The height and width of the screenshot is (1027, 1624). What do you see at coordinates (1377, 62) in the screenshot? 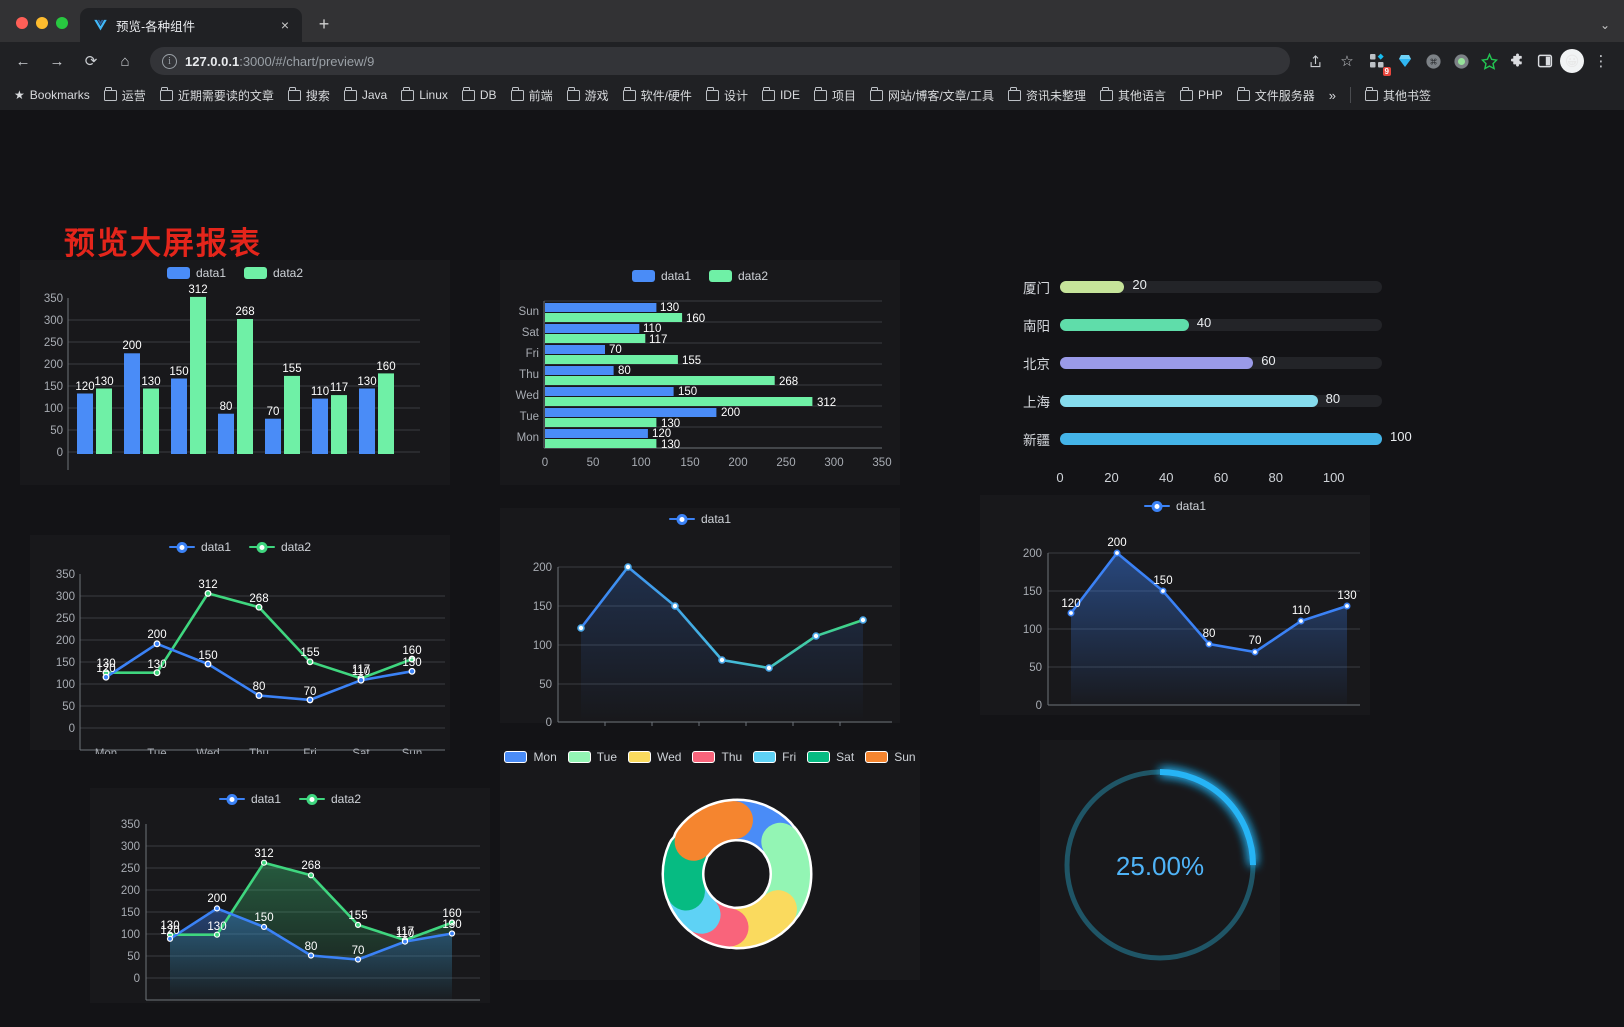
I see `extension-grid-icon: 9` at bounding box center [1377, 62].